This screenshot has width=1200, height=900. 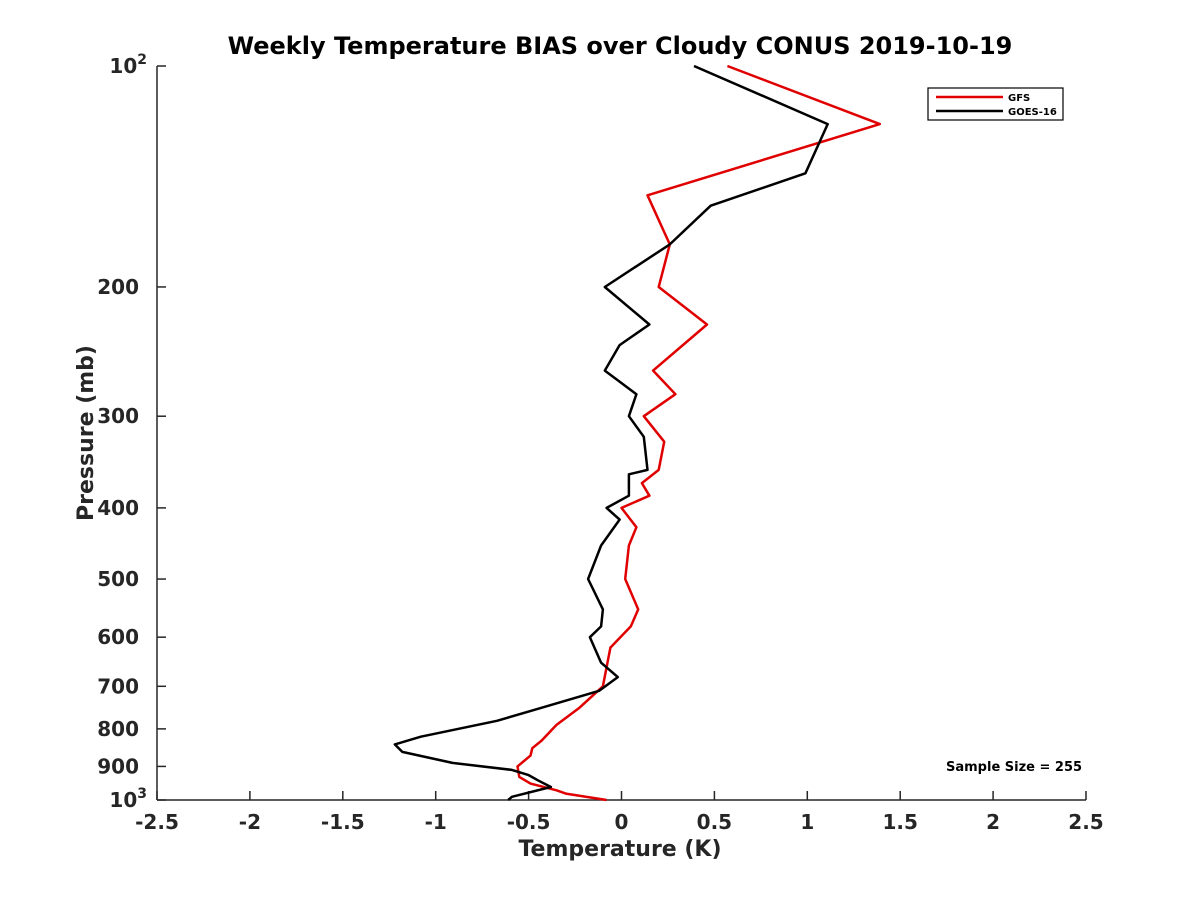 I want to click on x-tick-label: 1, so click(x=807, y=822).